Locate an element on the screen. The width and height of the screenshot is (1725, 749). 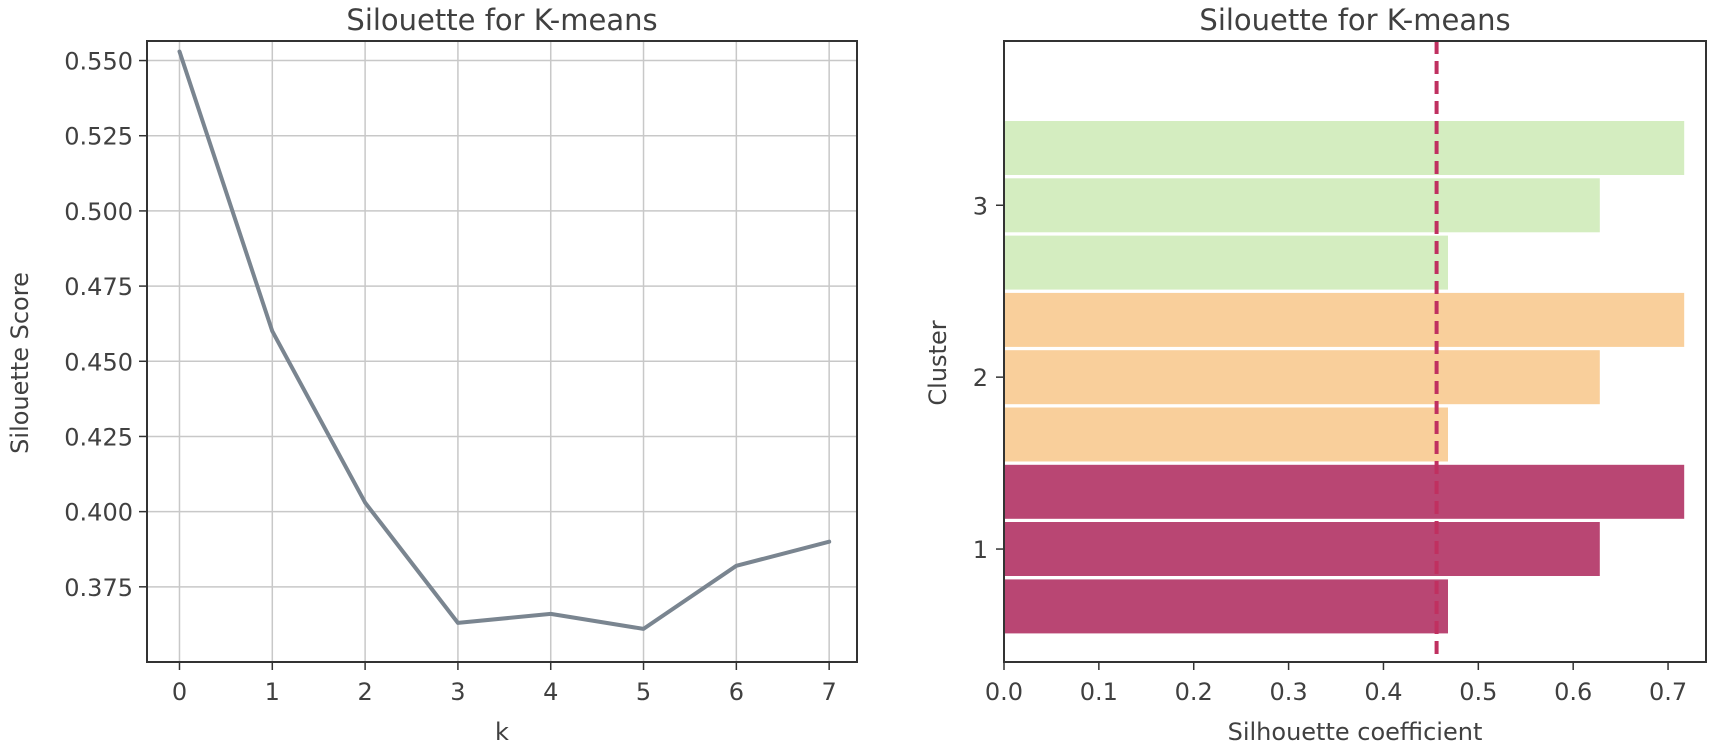
left-y-tick-label: 0.475 is located at coordinates (98, 287).